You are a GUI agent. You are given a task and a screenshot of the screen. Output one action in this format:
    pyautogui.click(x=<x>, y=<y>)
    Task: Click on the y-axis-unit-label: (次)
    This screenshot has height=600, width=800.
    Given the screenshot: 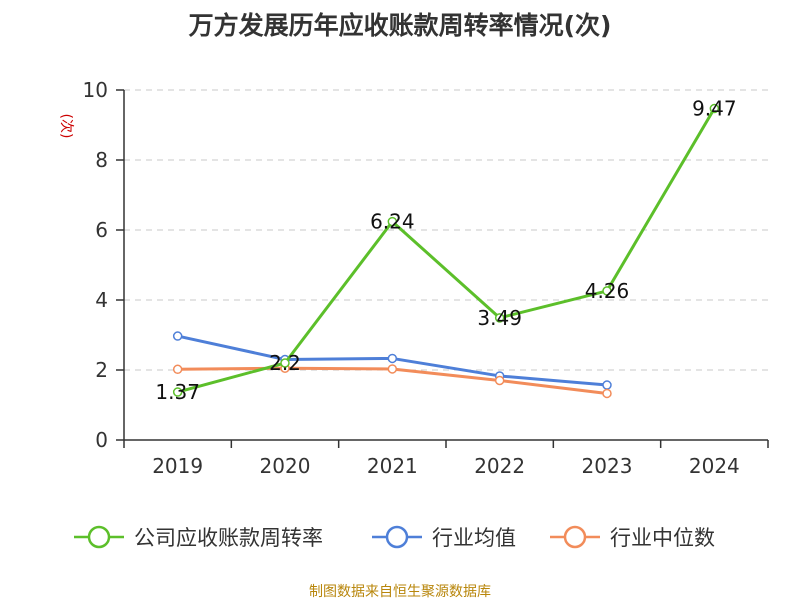 What is the action you would take?
    pyautogui.click(x=66, y=126)
    